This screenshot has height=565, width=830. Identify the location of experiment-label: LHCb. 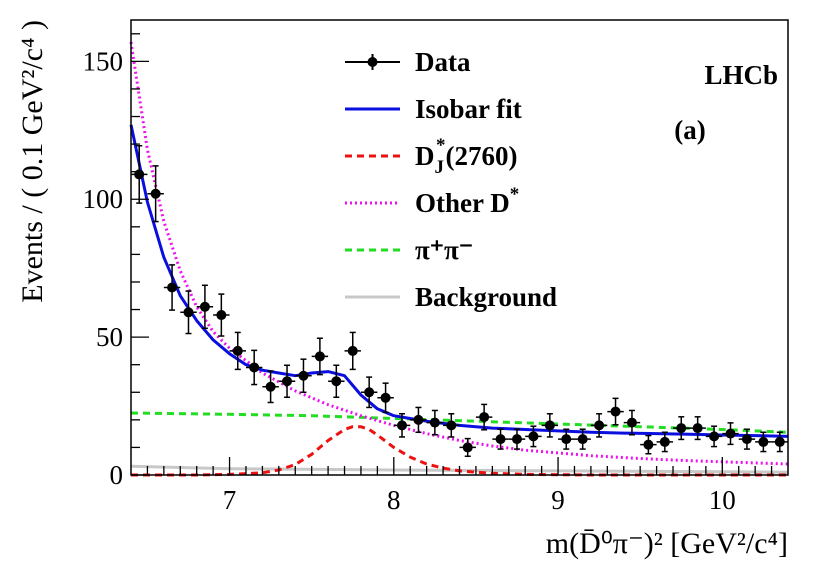
(741, 75).